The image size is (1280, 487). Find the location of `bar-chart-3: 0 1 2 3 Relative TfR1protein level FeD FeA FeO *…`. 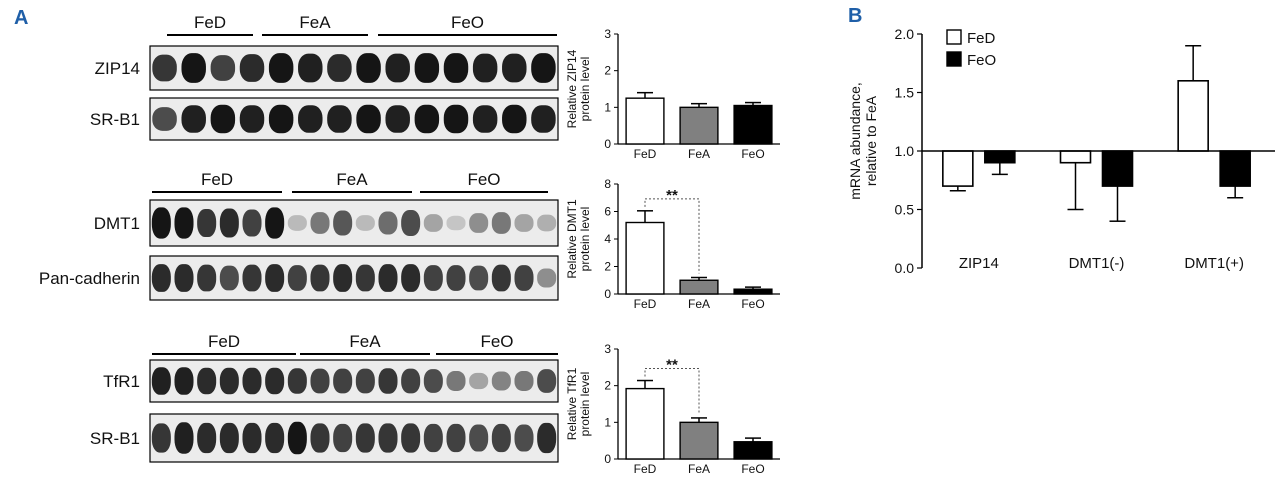

bar-chart-3: 0 1 2 3 Relative TfR1protein level FeD FeA FeO *… is located at coordinates (672, 409).